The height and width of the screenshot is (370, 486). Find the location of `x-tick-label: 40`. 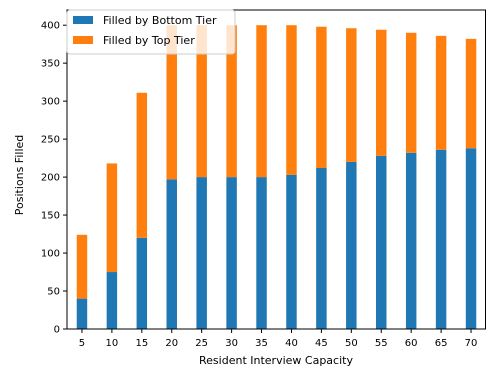

x-tick-label: 40 is located at coordinates (291, 343).